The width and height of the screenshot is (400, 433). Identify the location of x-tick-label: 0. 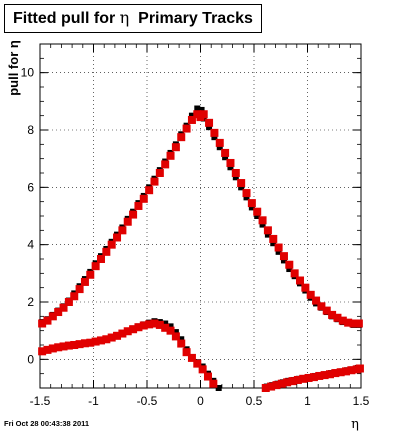
(200, 401).